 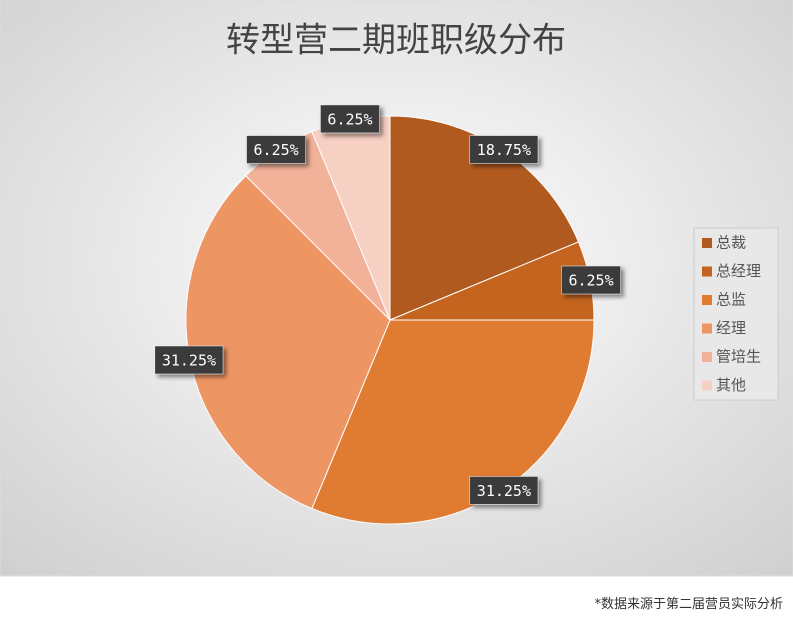 I want to click on legend-box, so click(x=736, y=314).